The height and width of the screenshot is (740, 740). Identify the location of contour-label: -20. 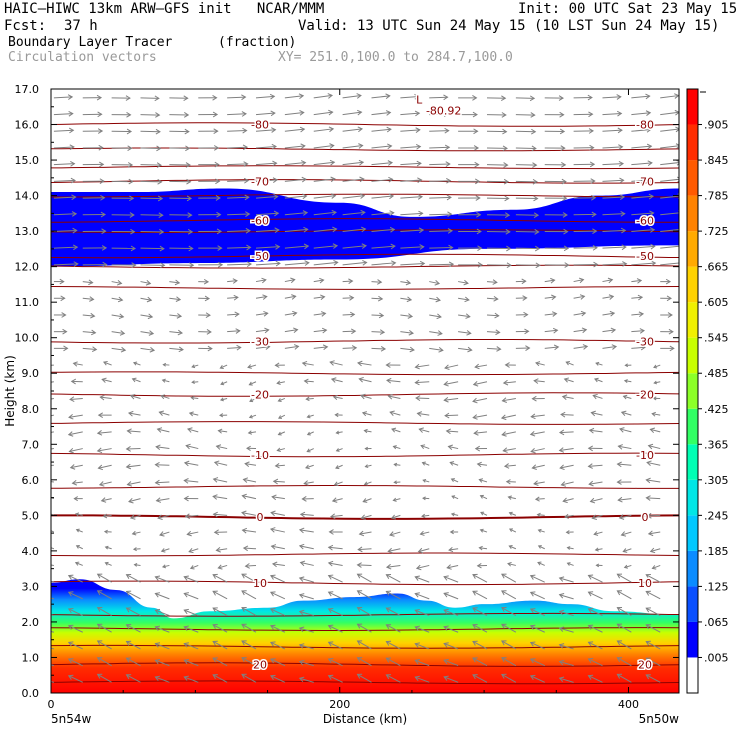
(260, 395).